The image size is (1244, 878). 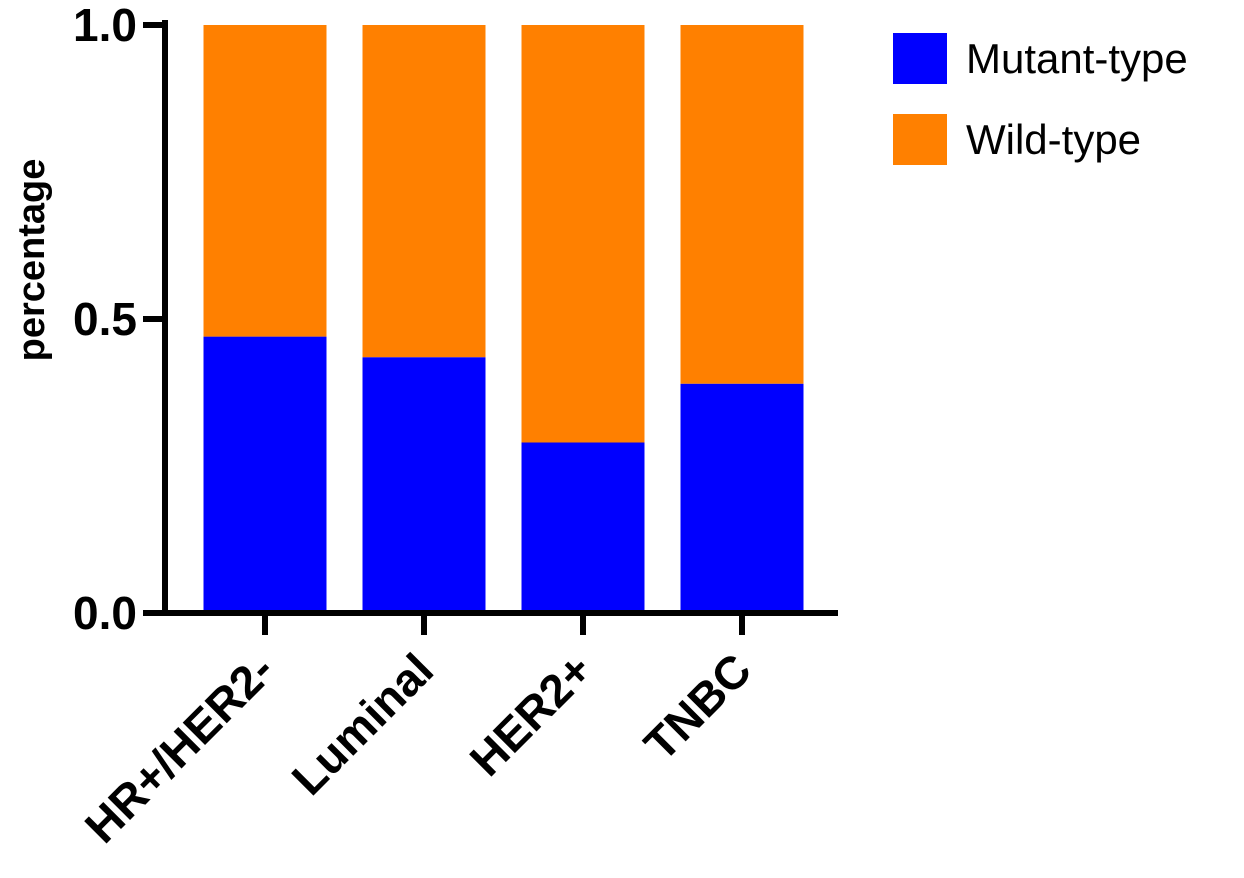 What do you see at coordinates (32, 260) in the screenshot?
I see `y-axis-title: percentage` at bounding box center [32, 260].